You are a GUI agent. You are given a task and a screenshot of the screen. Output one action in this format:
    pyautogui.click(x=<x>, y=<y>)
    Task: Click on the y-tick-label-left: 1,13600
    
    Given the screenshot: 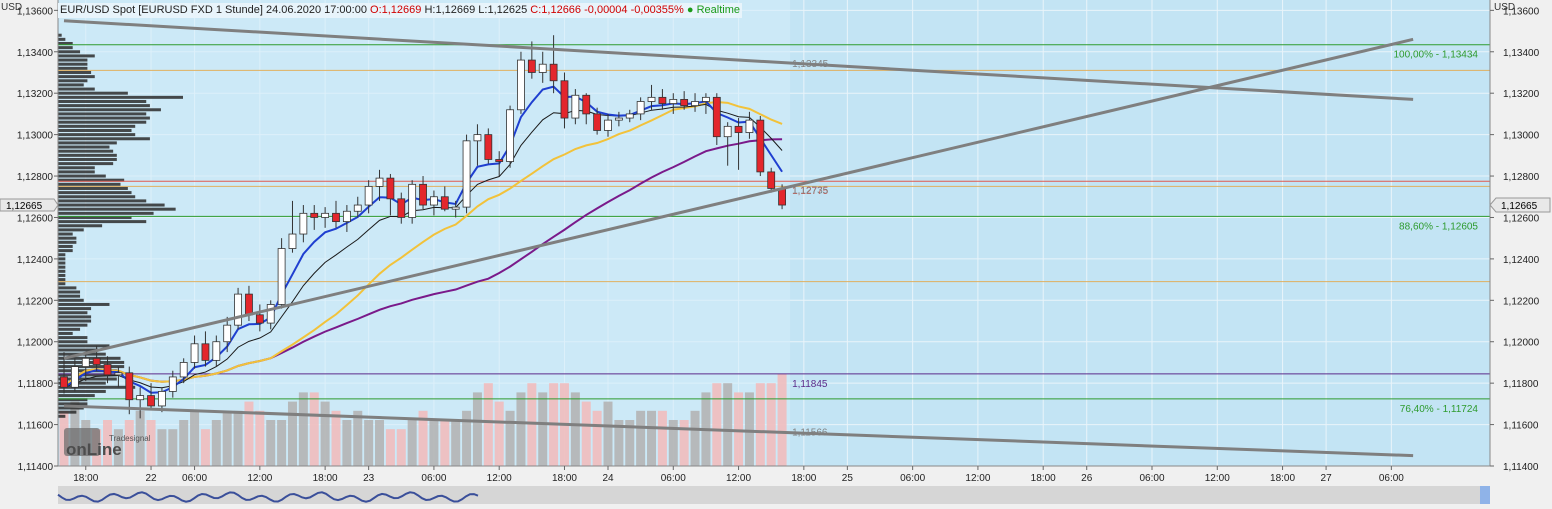 What is the action you would take?
    pyautogui.click(x=35, y=11)
    